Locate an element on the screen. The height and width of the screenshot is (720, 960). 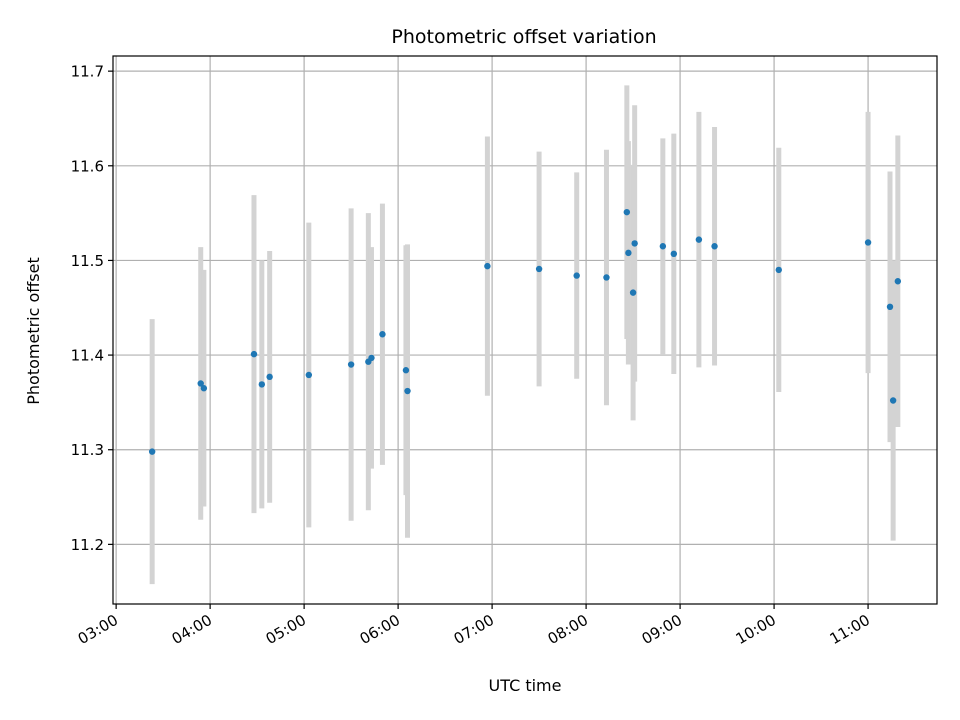
y-tick-label: 11.5 is located at coordinates (87, 261).